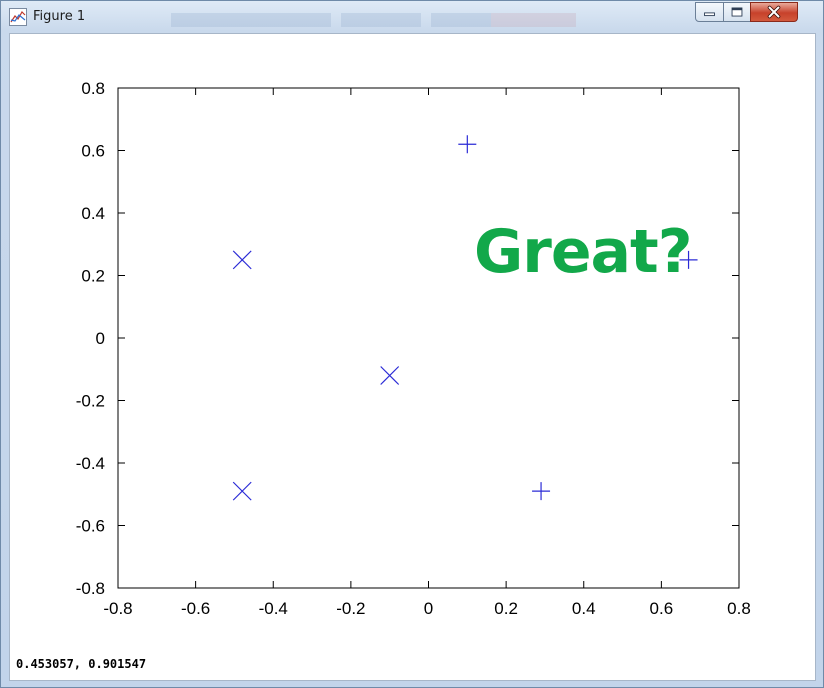  I want to click on window-title: Figure 1, so click(59, 16).